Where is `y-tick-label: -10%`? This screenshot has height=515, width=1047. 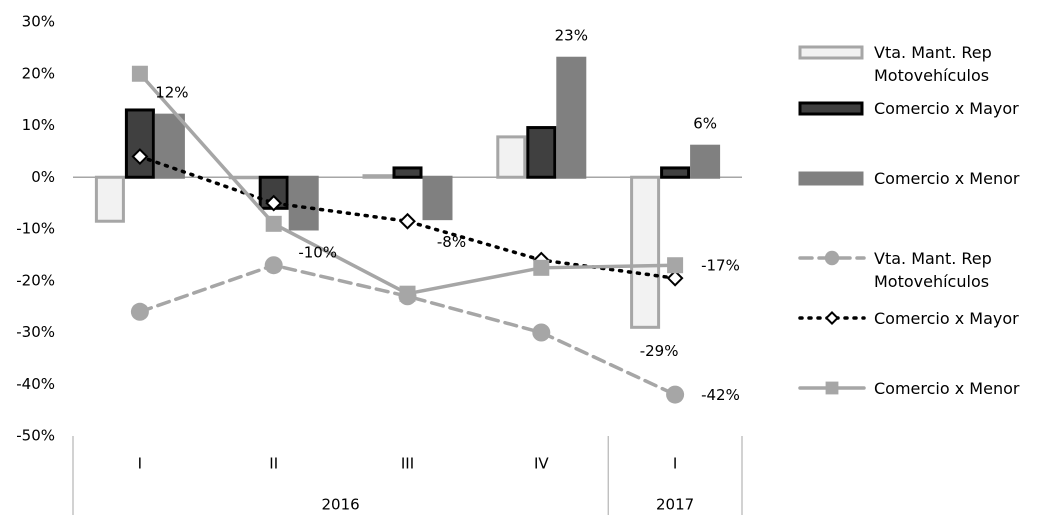
y-tick-label: -10% is located at coordinates (35, 229).